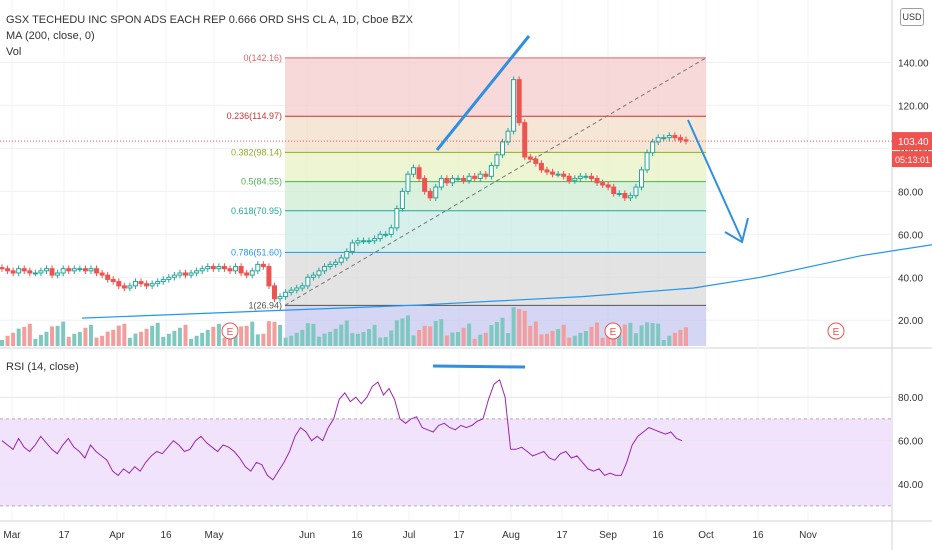  What do you see at coordinates (912, 160) in the screenshot?
I see `countdown-label: 05:13:01` at bounding box center [912, 160].